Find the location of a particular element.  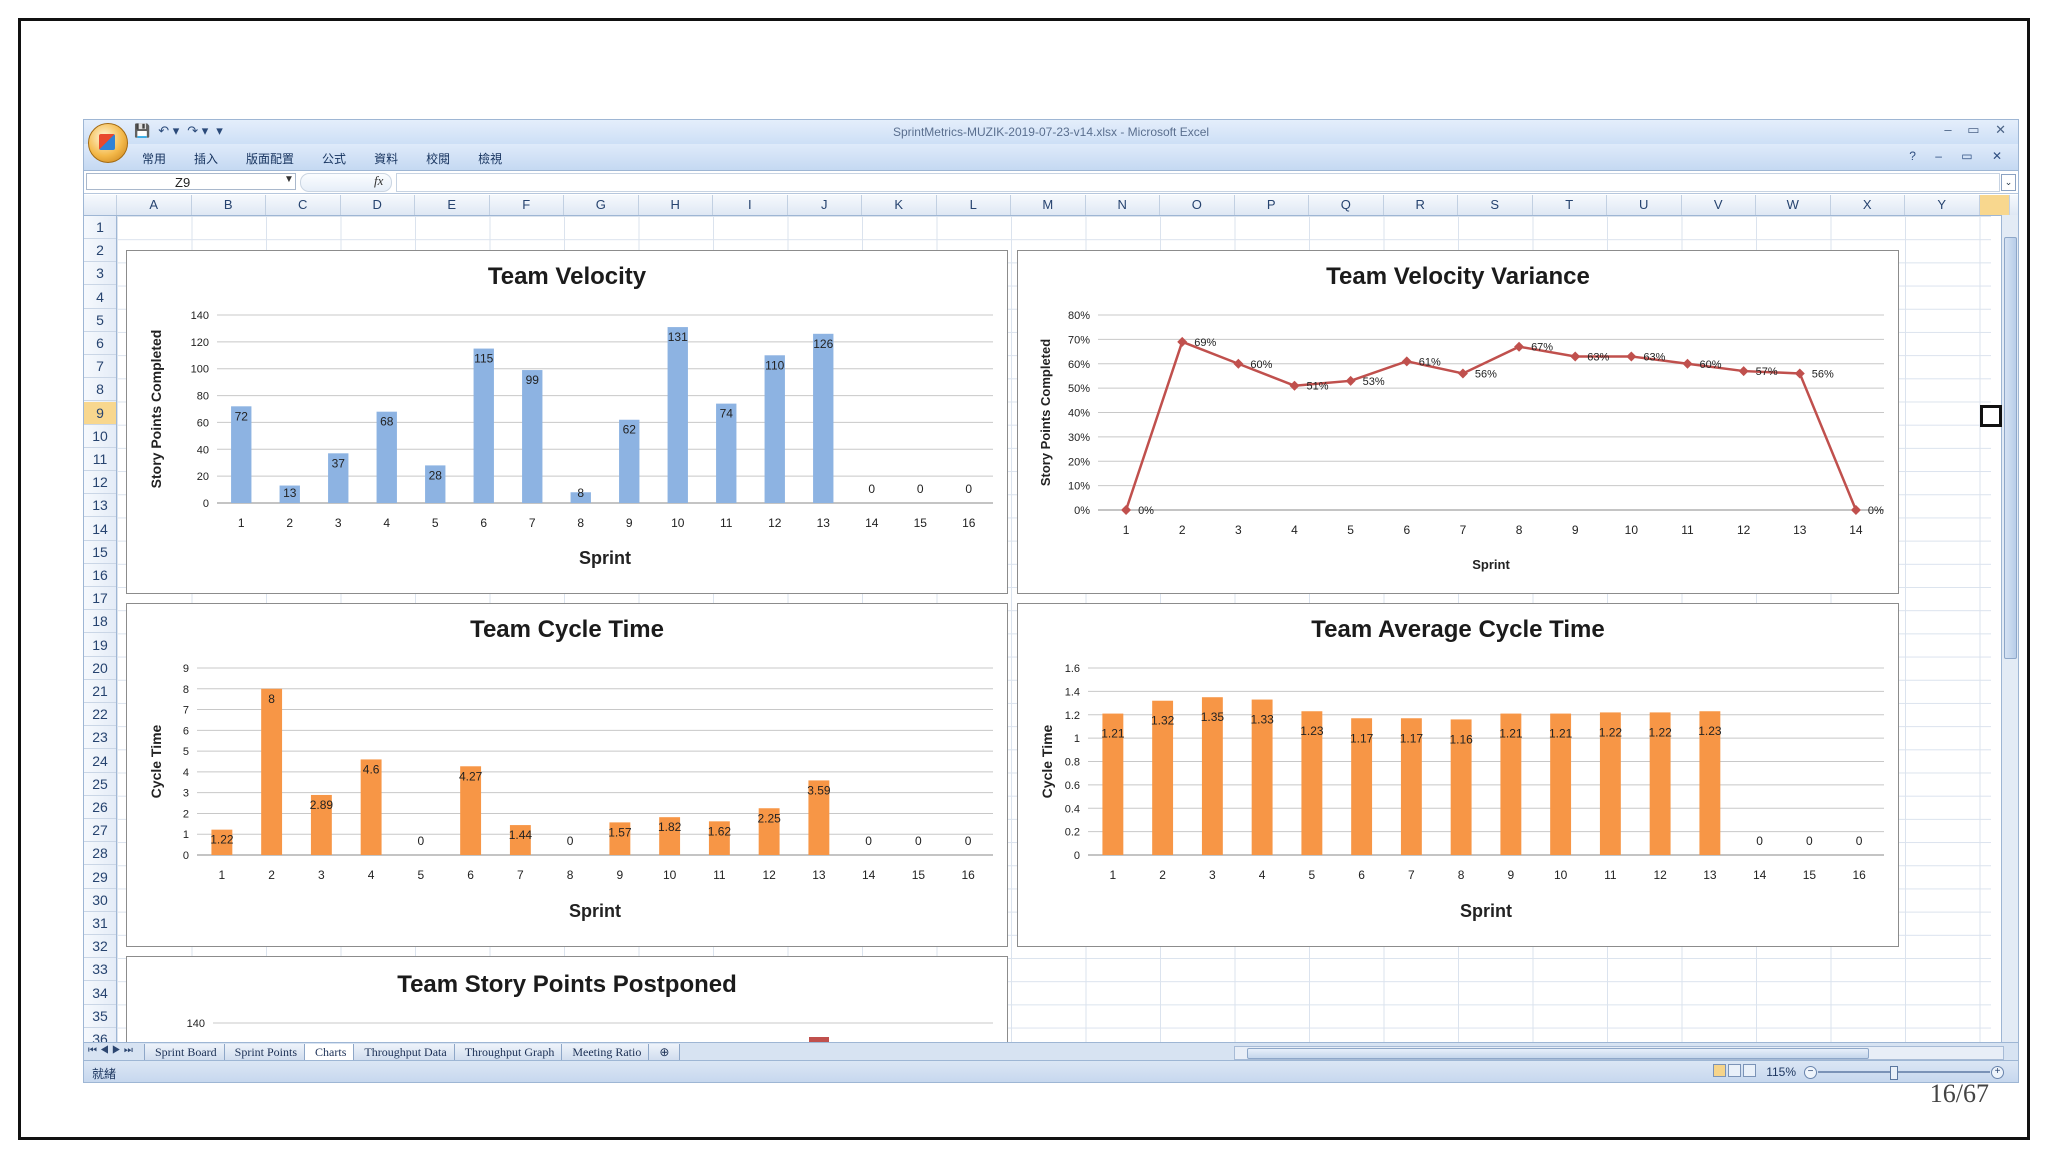

row-header-10: 10 is located at coordinates (100, 436).